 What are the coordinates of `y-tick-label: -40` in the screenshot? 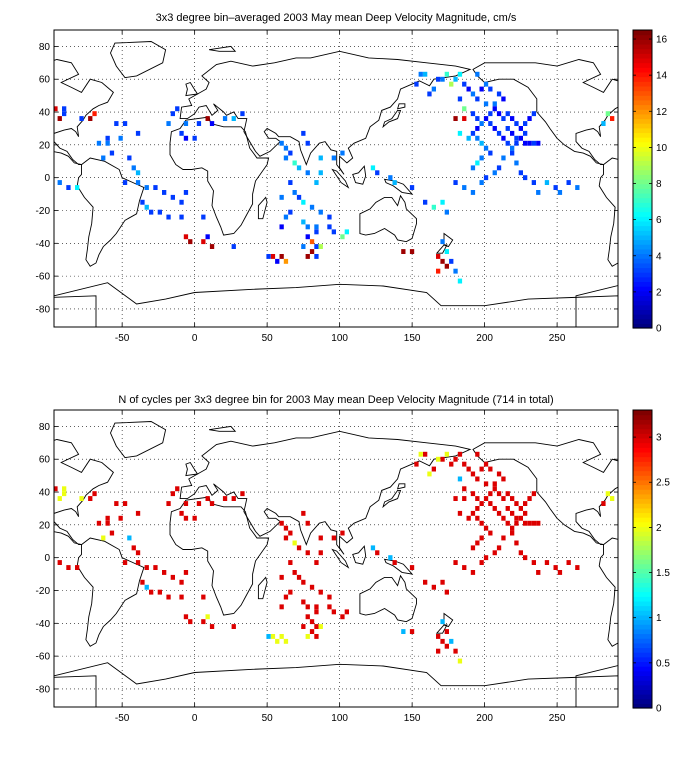 It's located at (43, 624).